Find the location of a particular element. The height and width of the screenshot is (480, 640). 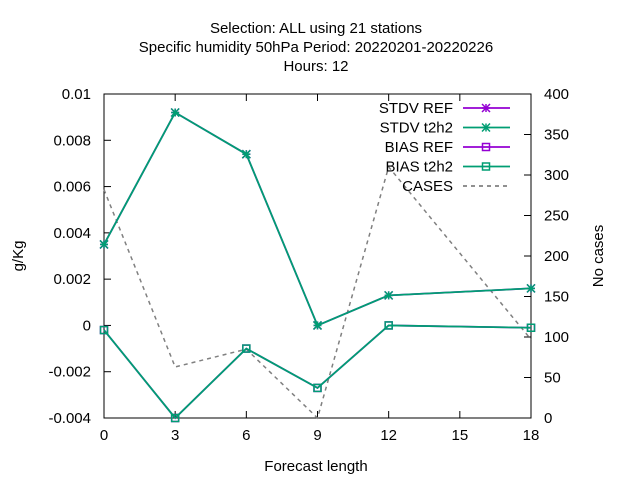

x-tick-label: 0 is located at coordinates (104, 435).